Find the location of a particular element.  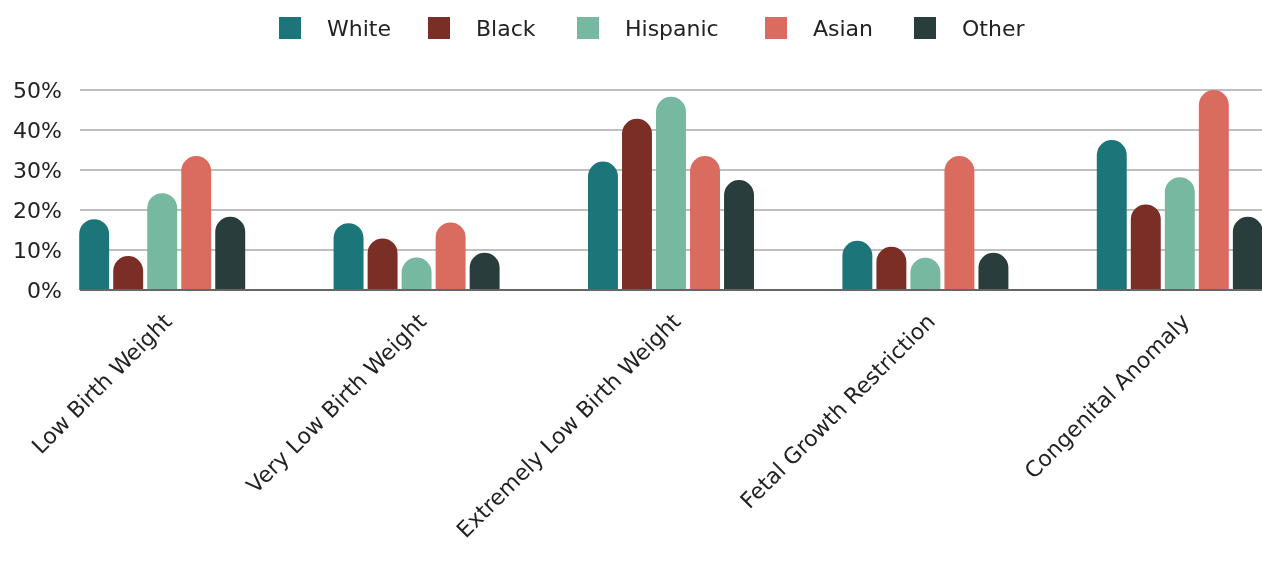

legend-label: Other is located at coordinates (994, 28).